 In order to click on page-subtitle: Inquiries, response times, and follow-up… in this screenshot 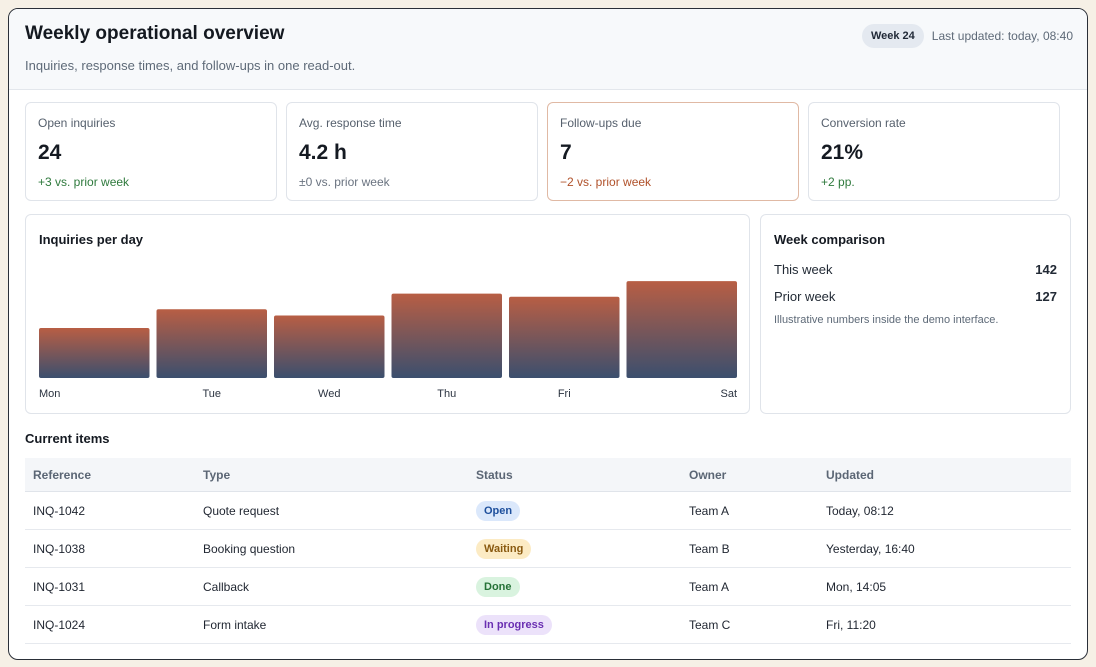, I will do `click(190, 65)`.